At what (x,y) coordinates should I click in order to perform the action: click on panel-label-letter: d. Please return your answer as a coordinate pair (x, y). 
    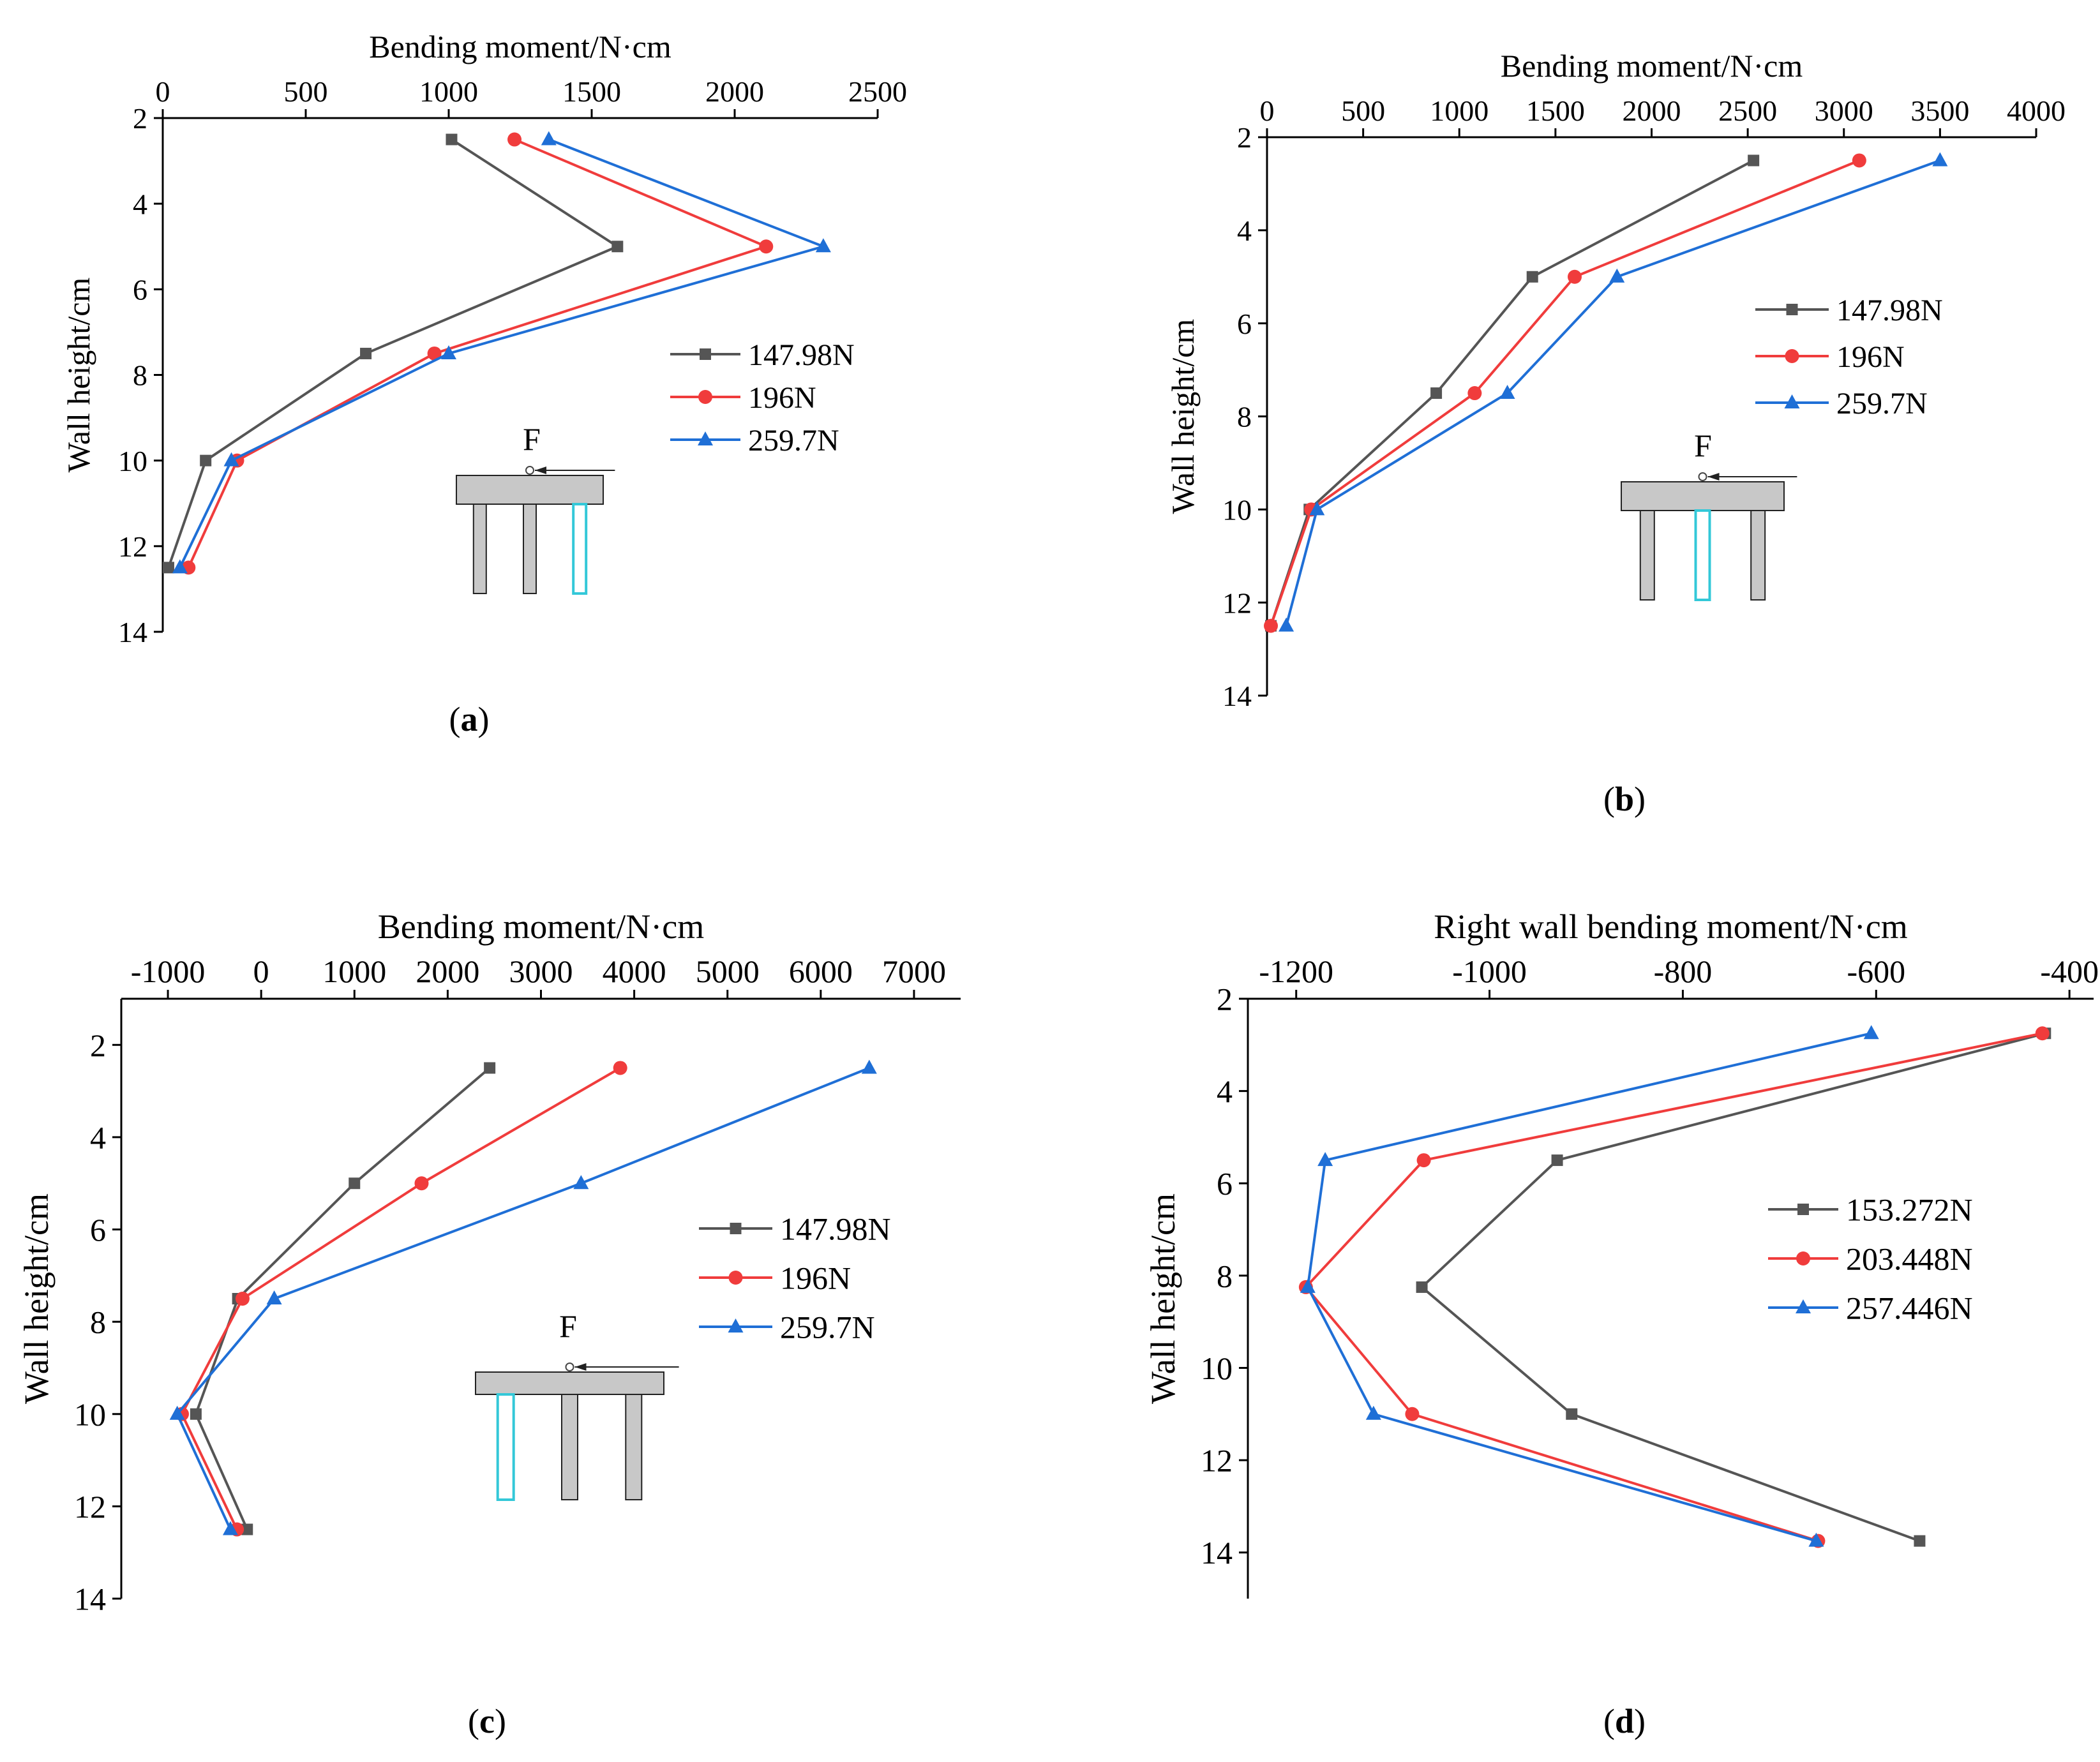
    Looking at the image, I should click on (1625, 1721).